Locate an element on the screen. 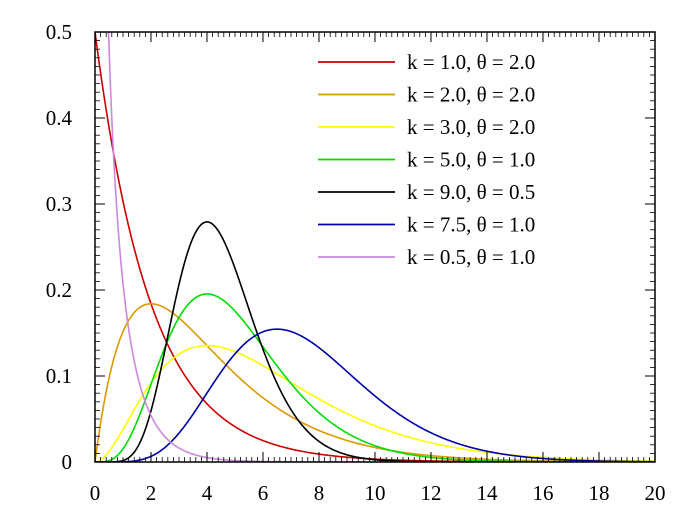  legend-item-7: k = 0.5, θ = 1.0 is located at coordinates (426, 257).